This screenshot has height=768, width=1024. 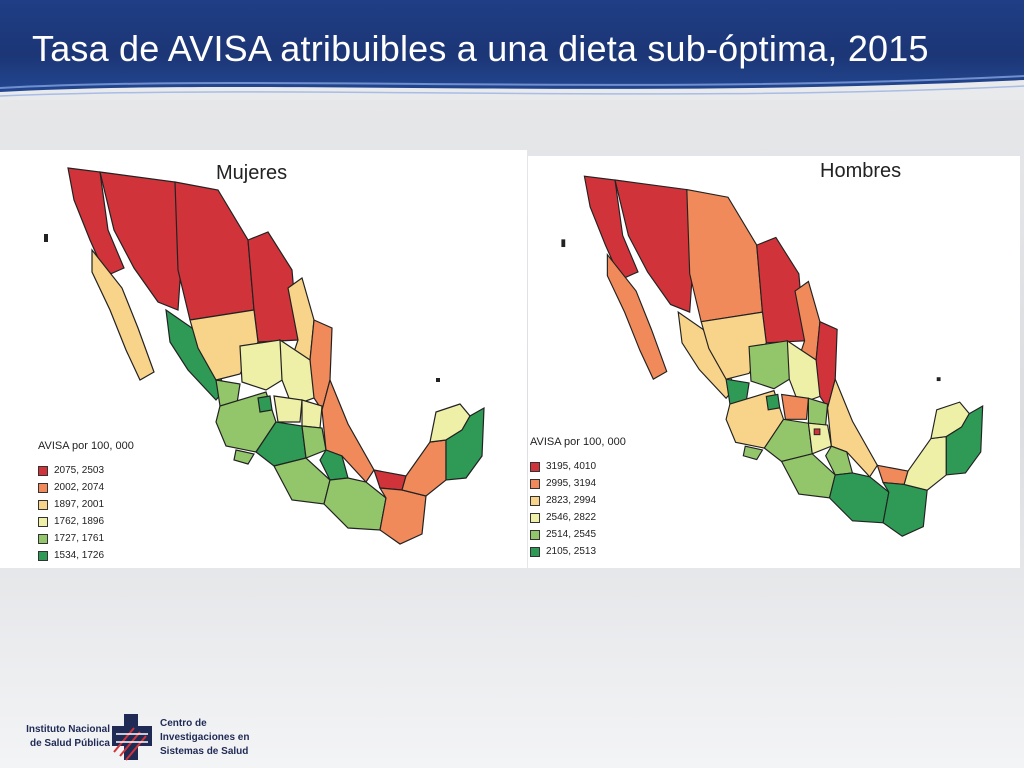 I want to click on legend-item: 2546, 2822, so click(x=578, y=517).